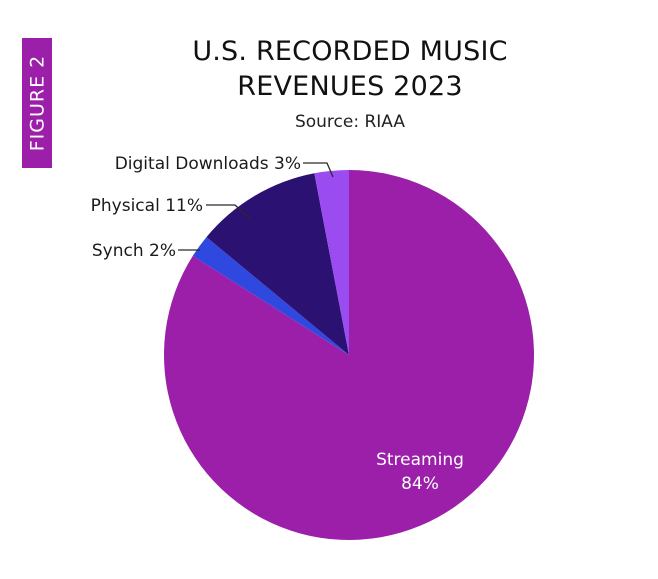 This screenshot has width=658, height=579. What do you see at coordinates (228, 212) in the screenshot?
I see `leader-line-physical` at bounding box center [228, 212].